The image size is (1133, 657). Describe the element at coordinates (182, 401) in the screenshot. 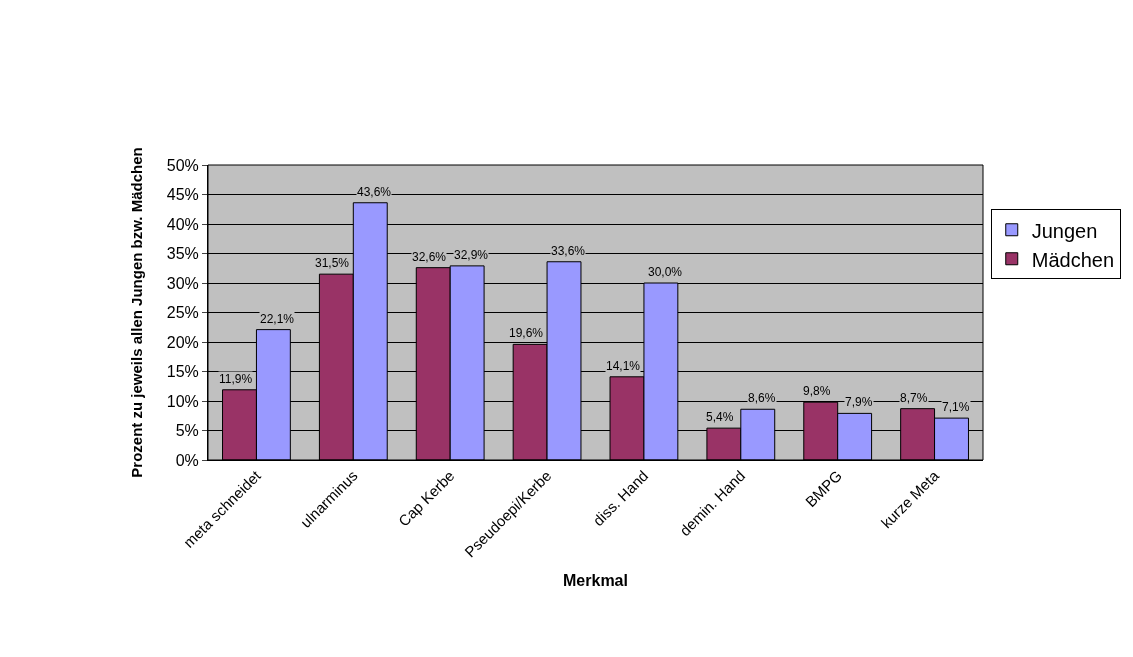

I see `y-tick-label: 10%` at that location.